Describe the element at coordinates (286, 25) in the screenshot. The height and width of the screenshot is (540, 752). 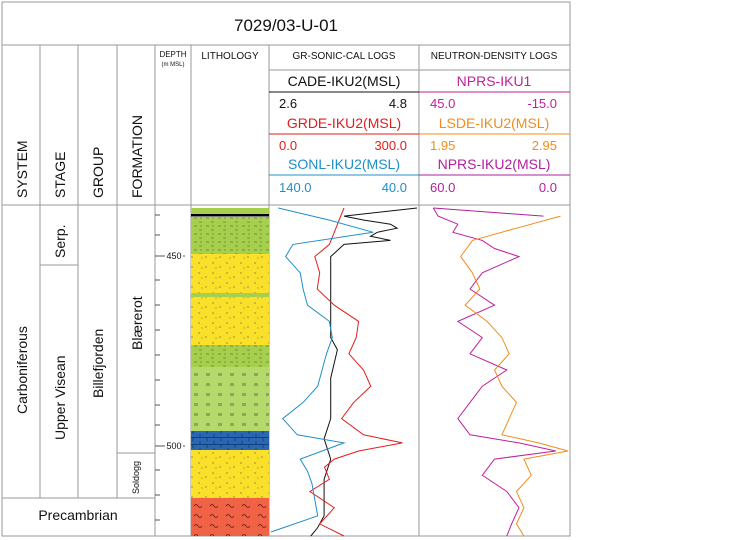
I see `chart-title: 7029/03-U-01` at that location.